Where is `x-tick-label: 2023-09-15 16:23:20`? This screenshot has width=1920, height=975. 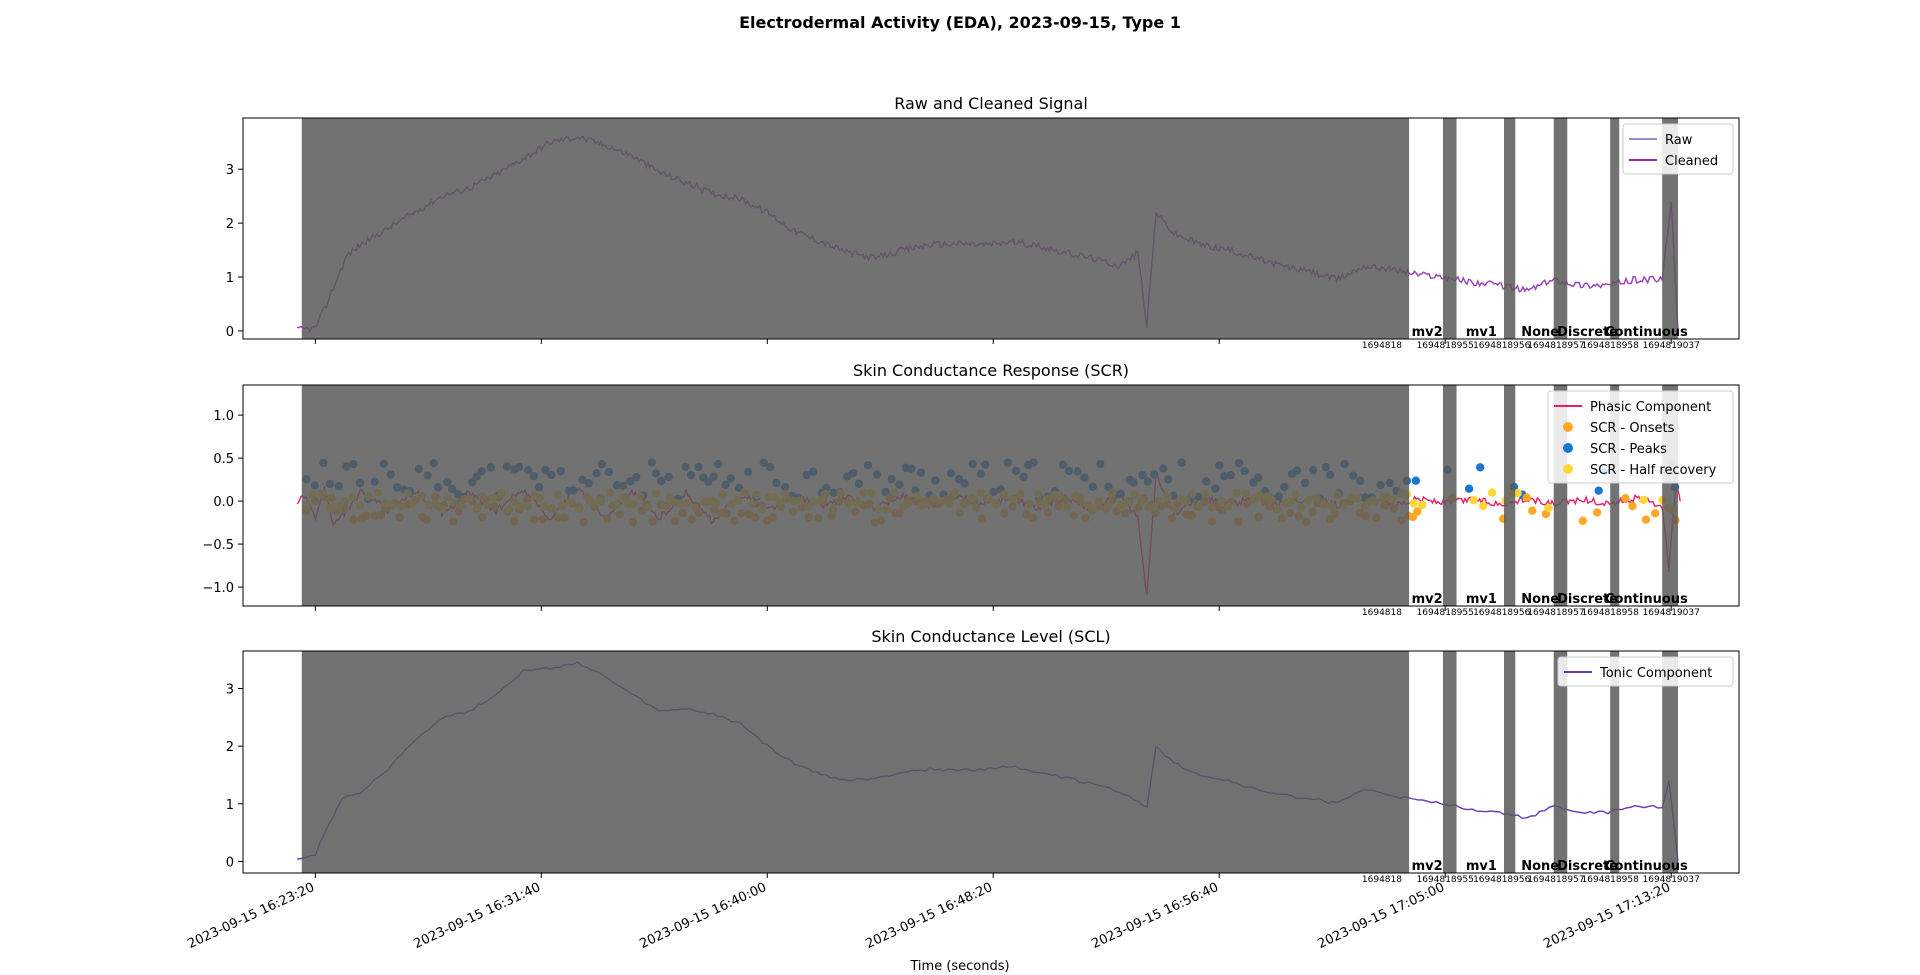
x-tick-label: 2023-09-15 16:23:20 is located at coordinates (251, 916).